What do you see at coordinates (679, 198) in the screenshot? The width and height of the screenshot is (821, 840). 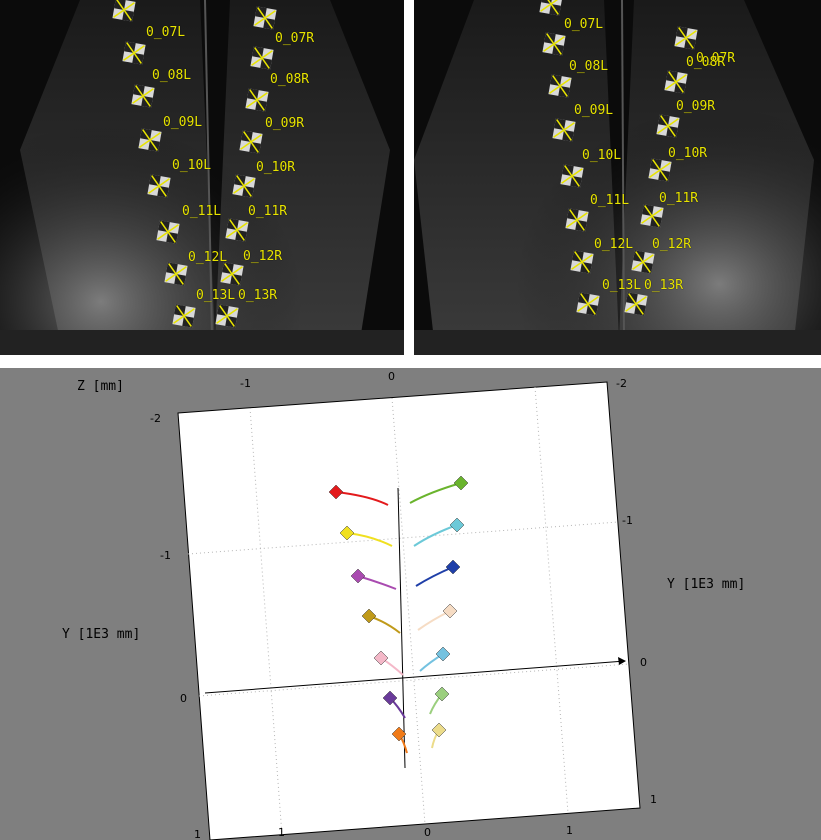 I see `marker-label: 0_11R` at bounding box center [679, 198].